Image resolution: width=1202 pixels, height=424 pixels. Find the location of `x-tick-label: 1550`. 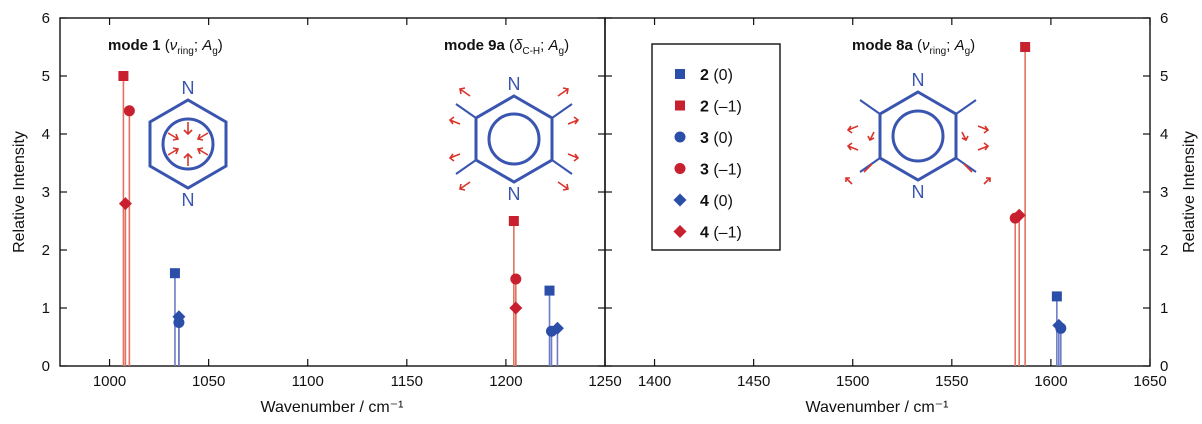

x-tick-label: 1550 is located at coordinates (951, 381).